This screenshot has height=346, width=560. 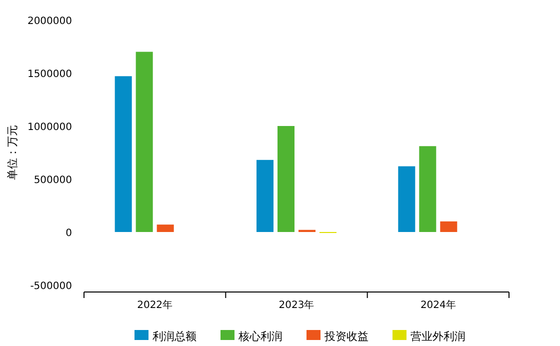 I want to click on legend-label: 核心利润, so click(x=260, y=336).